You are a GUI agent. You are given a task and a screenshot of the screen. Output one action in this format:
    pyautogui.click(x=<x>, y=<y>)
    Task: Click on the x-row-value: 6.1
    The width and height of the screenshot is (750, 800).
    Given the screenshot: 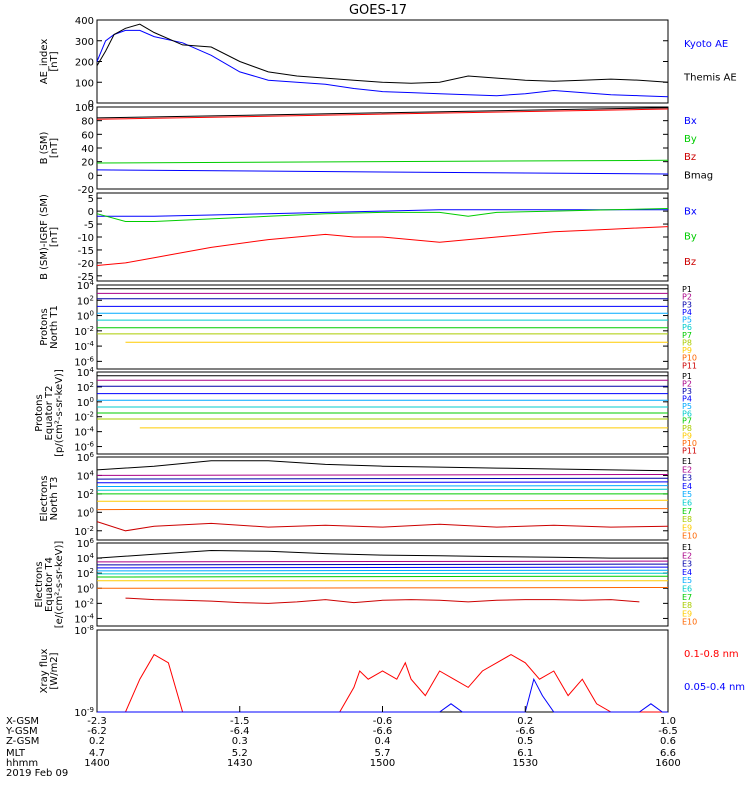 What is the action you would take?
    pyautogui.click(x=525, y=753)
    